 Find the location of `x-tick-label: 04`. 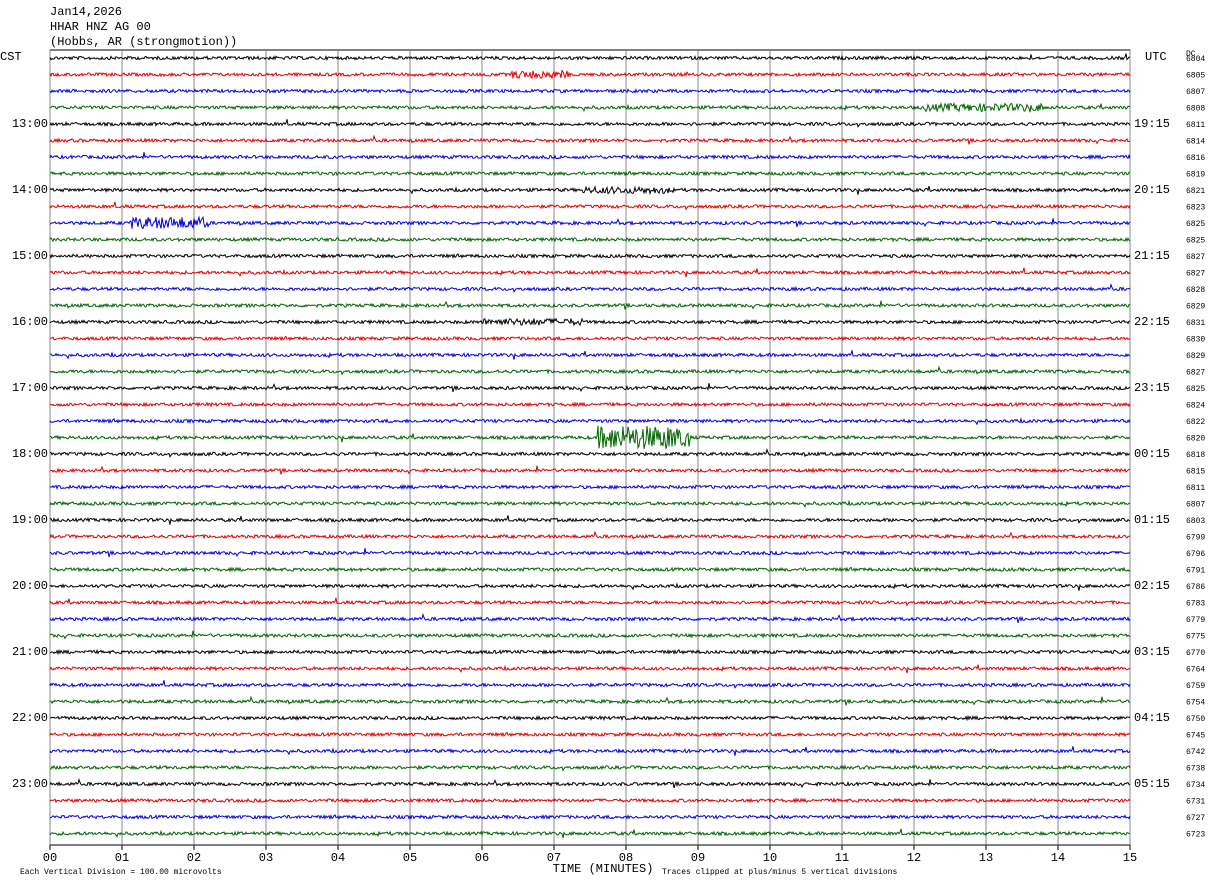

x-tick-label: 04 is located at coordinates (338, 858).